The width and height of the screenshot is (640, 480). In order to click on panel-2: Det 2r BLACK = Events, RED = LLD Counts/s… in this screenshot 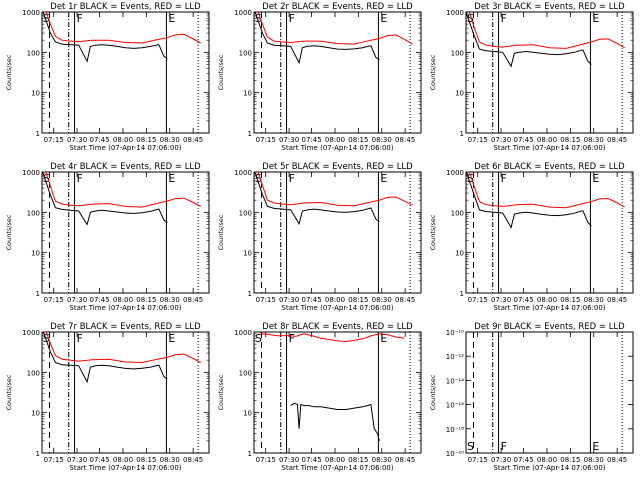, I will do `click(319, 77)`.